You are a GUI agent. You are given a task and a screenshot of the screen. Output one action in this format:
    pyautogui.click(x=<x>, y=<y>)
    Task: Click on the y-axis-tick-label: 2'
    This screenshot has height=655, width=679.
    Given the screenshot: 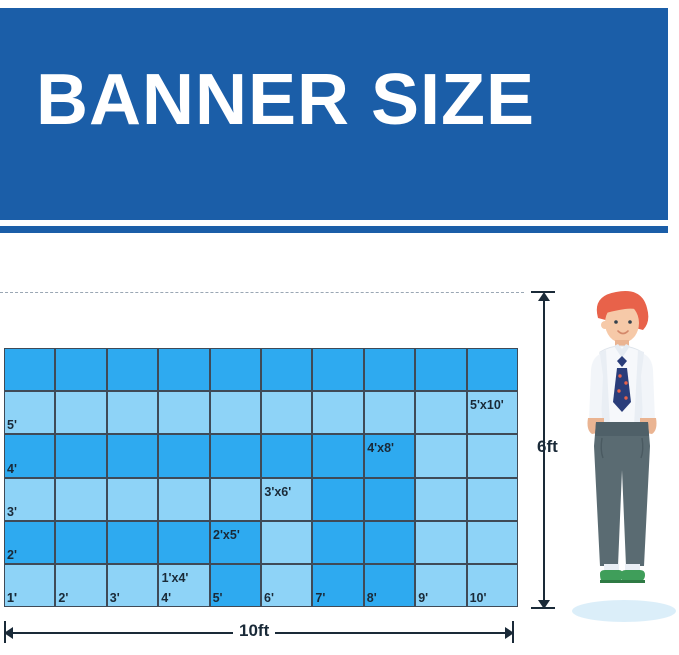 What is the action you would take?
    pyautogui.click(x=12, y=555)
    